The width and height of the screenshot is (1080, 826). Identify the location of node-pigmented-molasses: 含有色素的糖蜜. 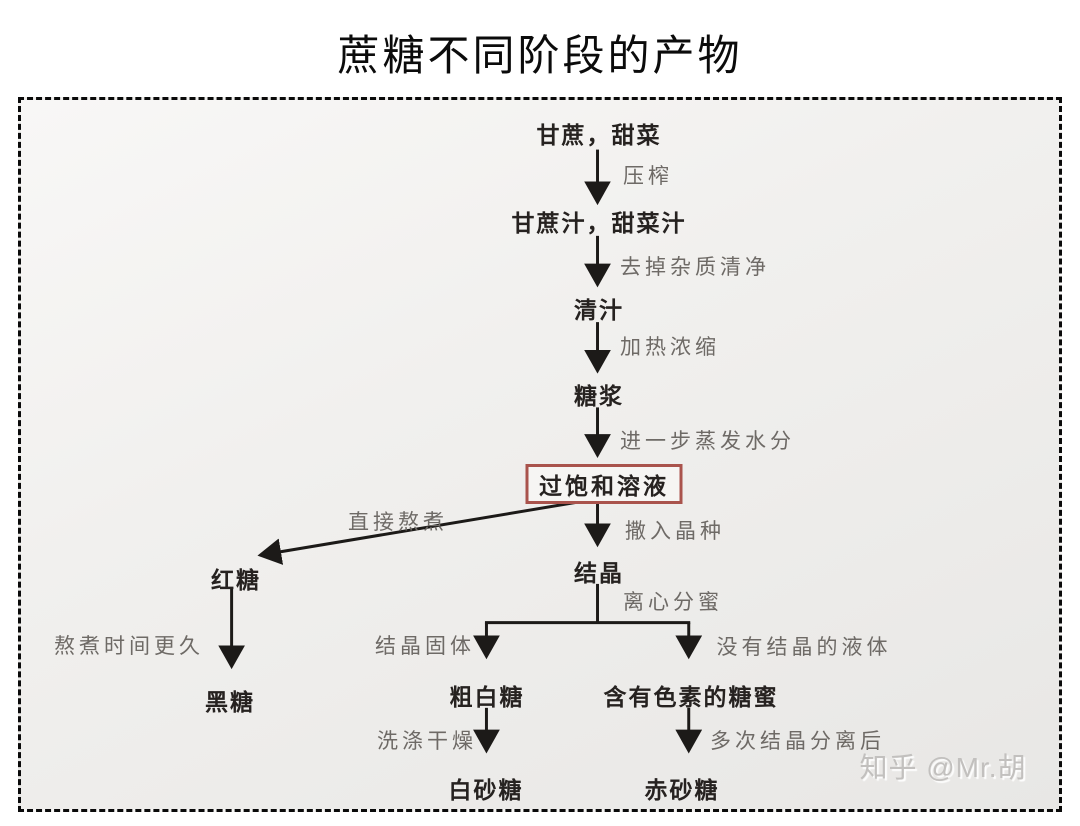
(691, 697).